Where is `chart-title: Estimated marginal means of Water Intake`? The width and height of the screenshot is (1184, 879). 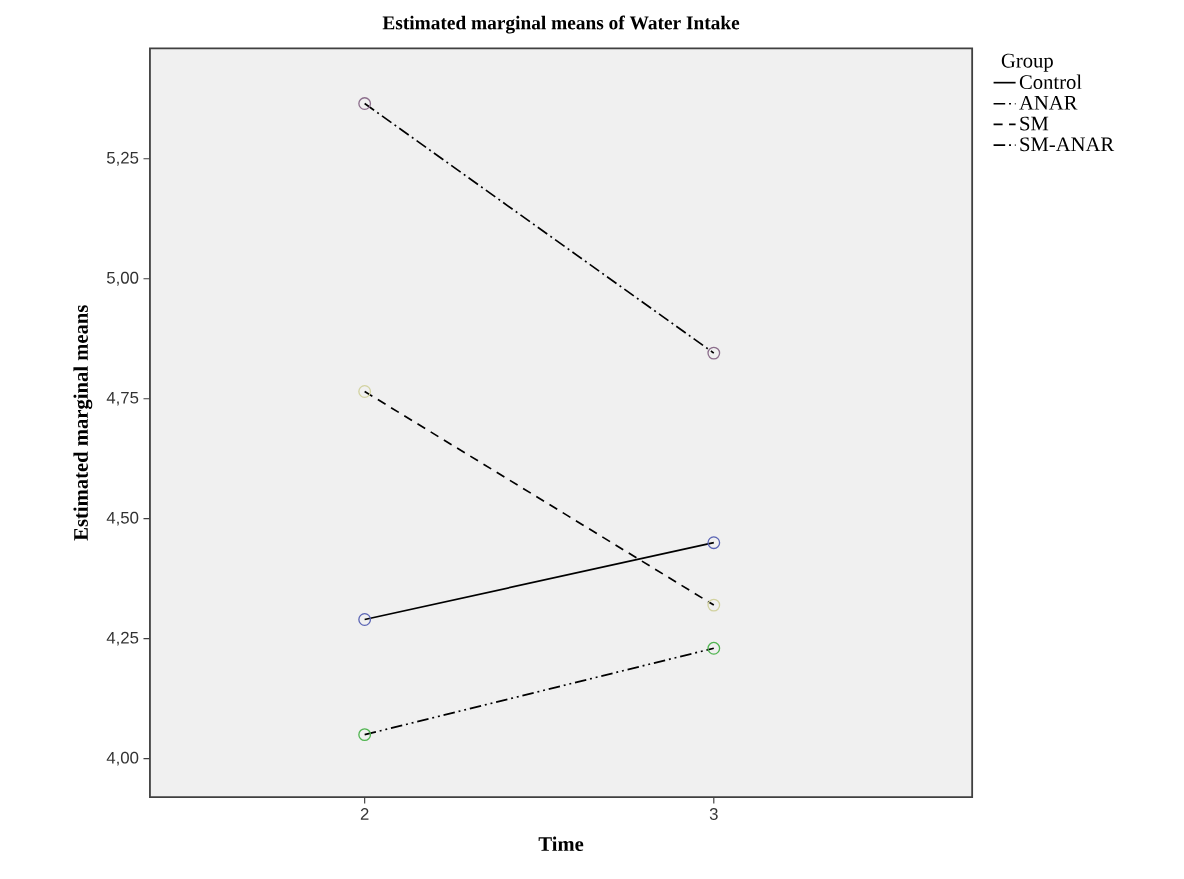 chart-title: Estimated marginal means of Water Intake is located at coordinates (561, 24).